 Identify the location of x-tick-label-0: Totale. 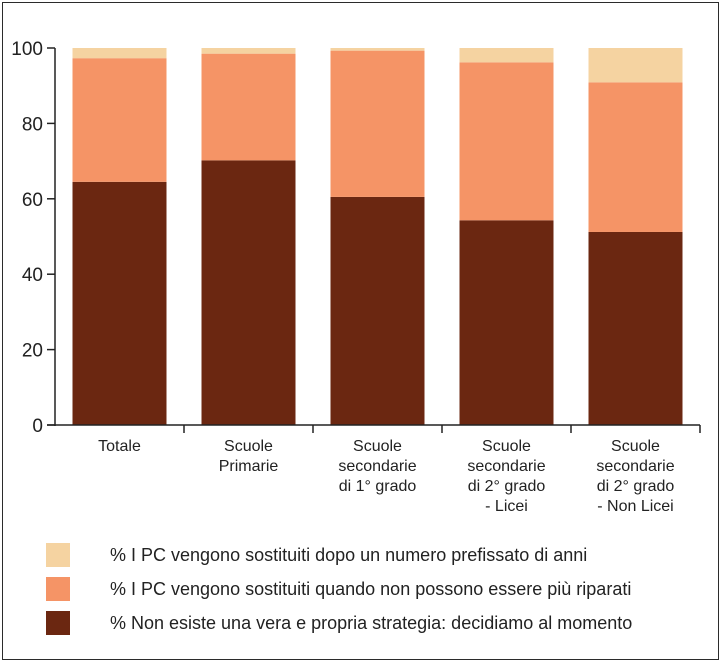
(119, 446).